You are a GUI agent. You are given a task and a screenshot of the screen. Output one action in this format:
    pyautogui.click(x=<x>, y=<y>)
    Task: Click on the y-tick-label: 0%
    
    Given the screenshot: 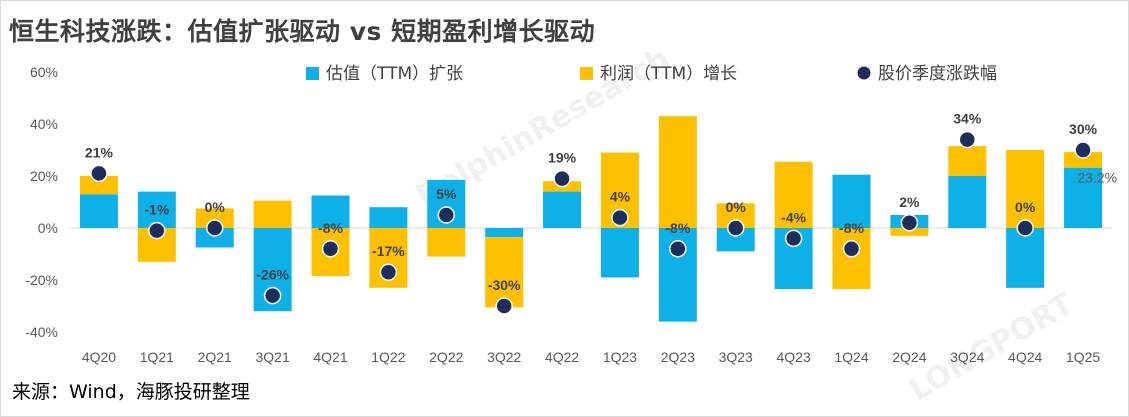 What is the action you would take?
    pyautogui.click(x=48, y=228)
    